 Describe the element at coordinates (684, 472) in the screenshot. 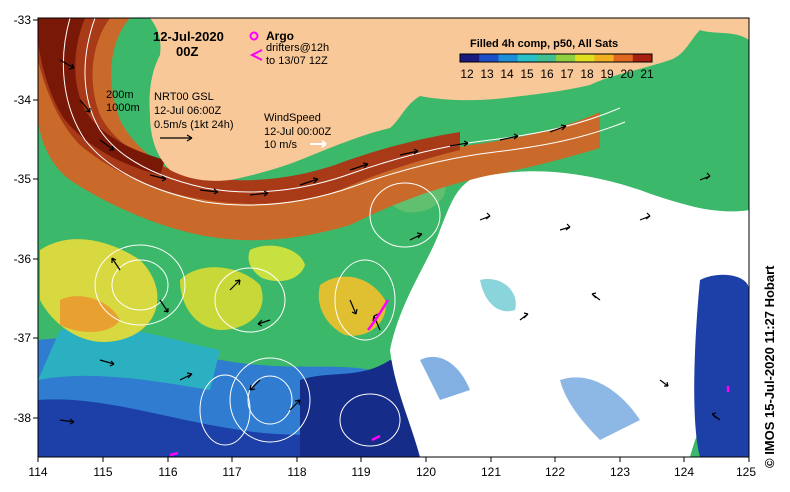

I see `x-tick-label: 124` at that location.